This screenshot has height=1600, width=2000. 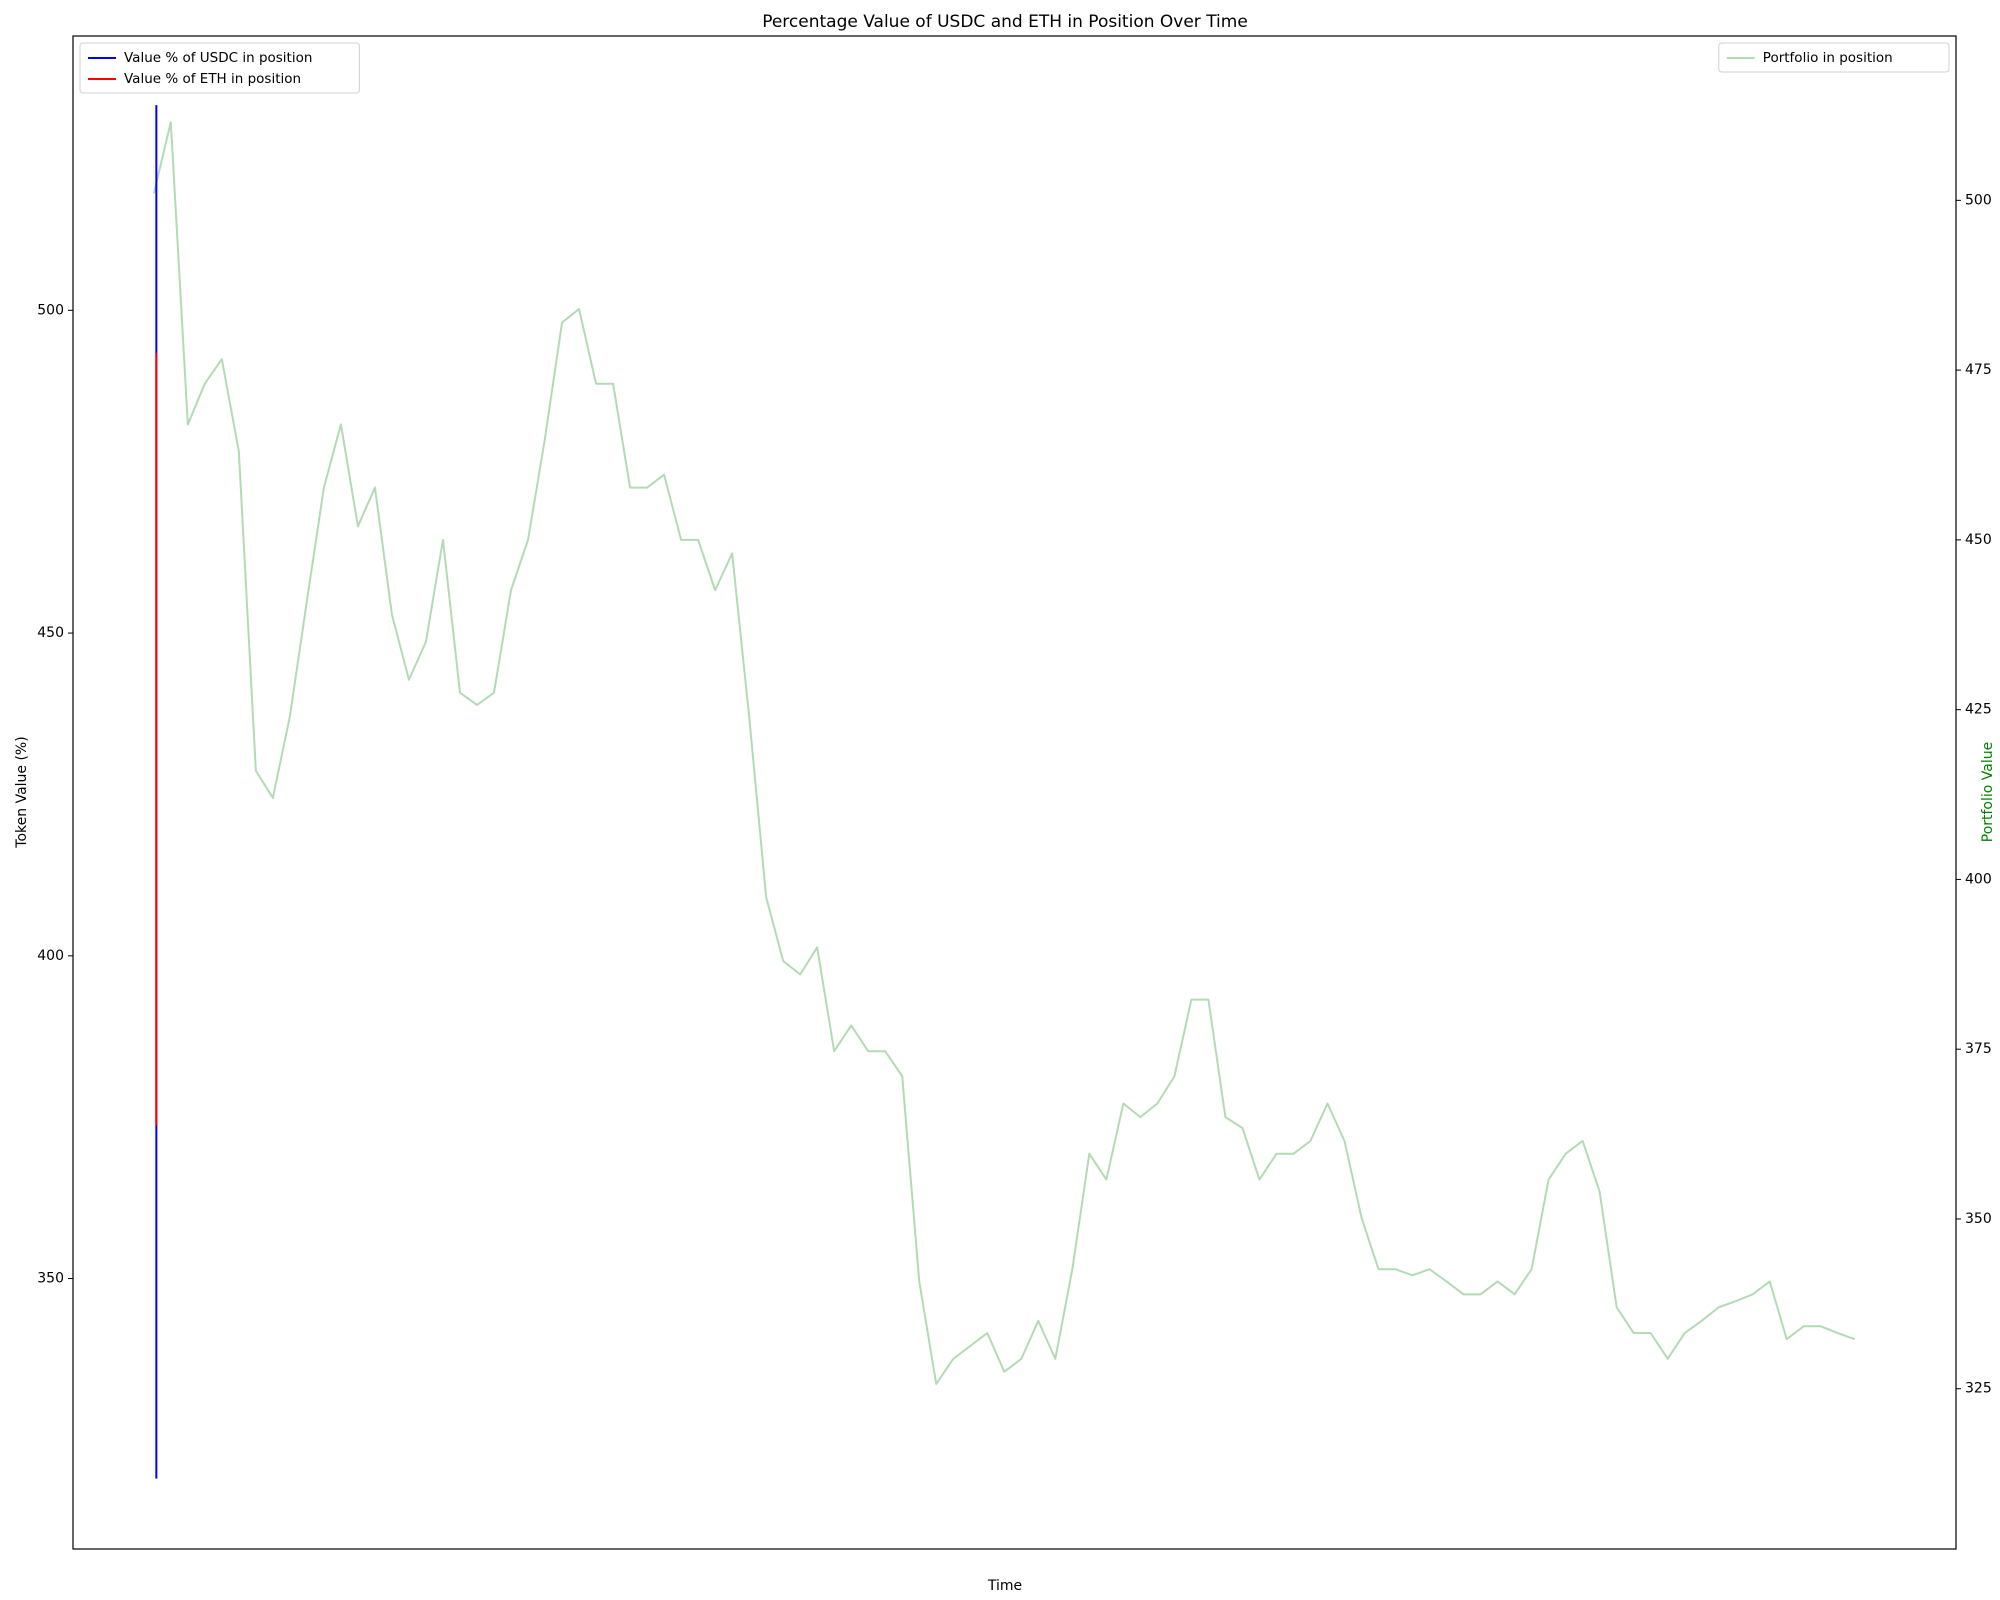 What do you see at coordinates (1004, 1586) in the screenshot?
I see `x-axis-label: Time` at bounding box center [1004, 1586].